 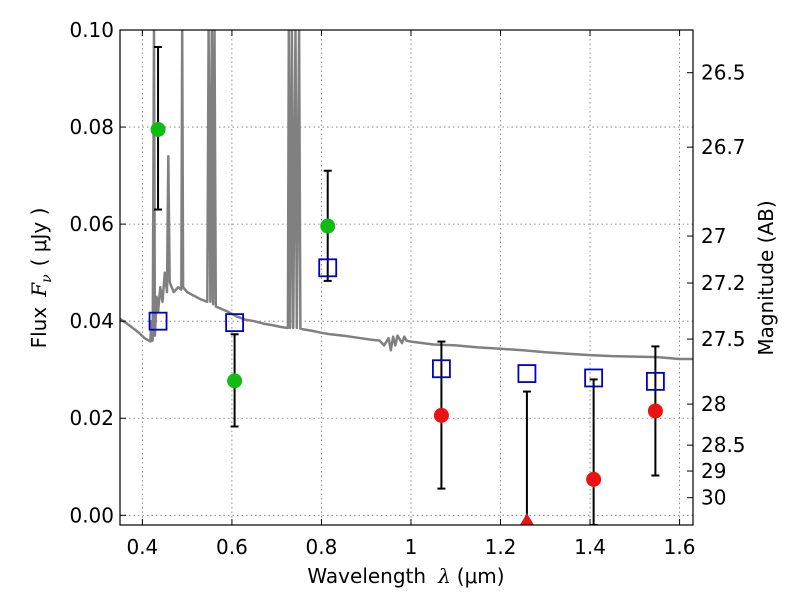 What do you see at coordinates (723, 283) in the screenshot?
I see `y2-tick-label: 27.2` at bounding box center [723, 283].